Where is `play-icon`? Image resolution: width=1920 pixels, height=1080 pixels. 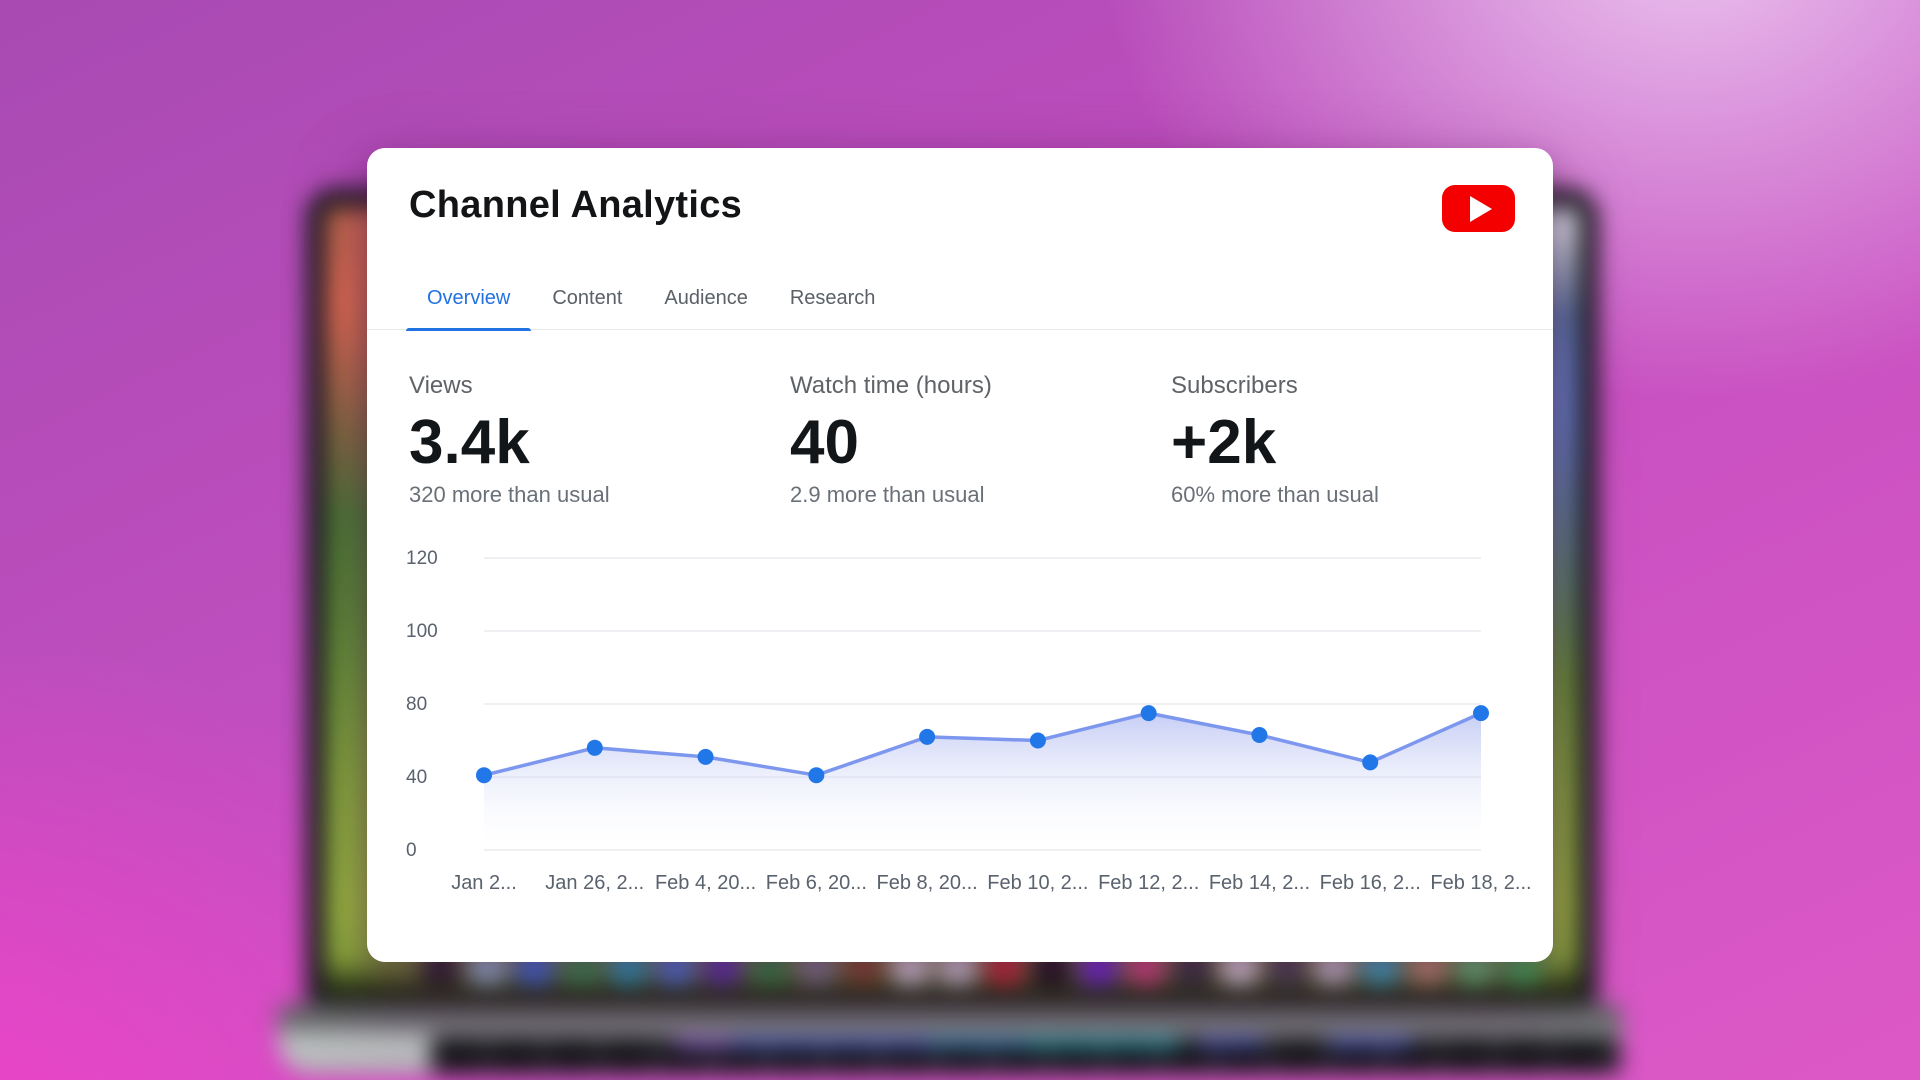 play-icon is located at coordinates (1481, 208).